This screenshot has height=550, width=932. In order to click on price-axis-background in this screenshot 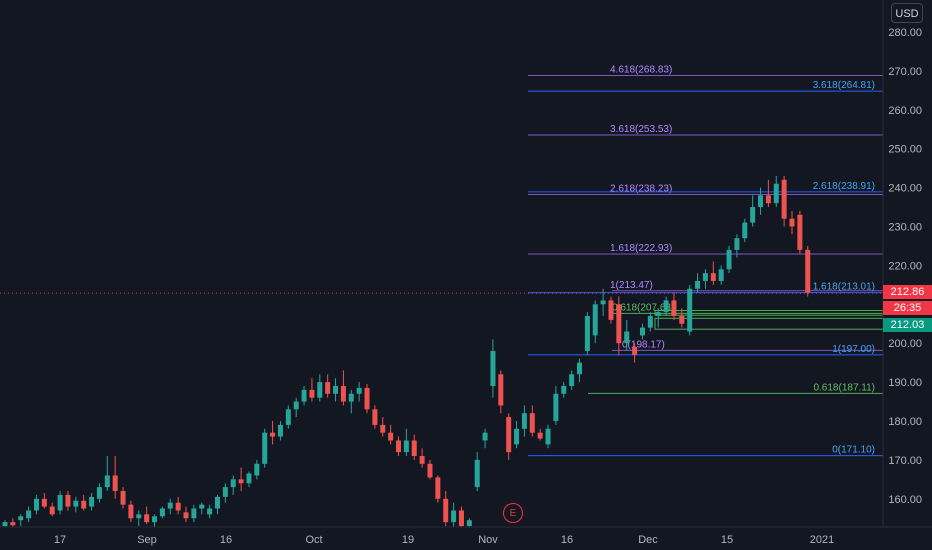, I will do `click(907, 263)`.